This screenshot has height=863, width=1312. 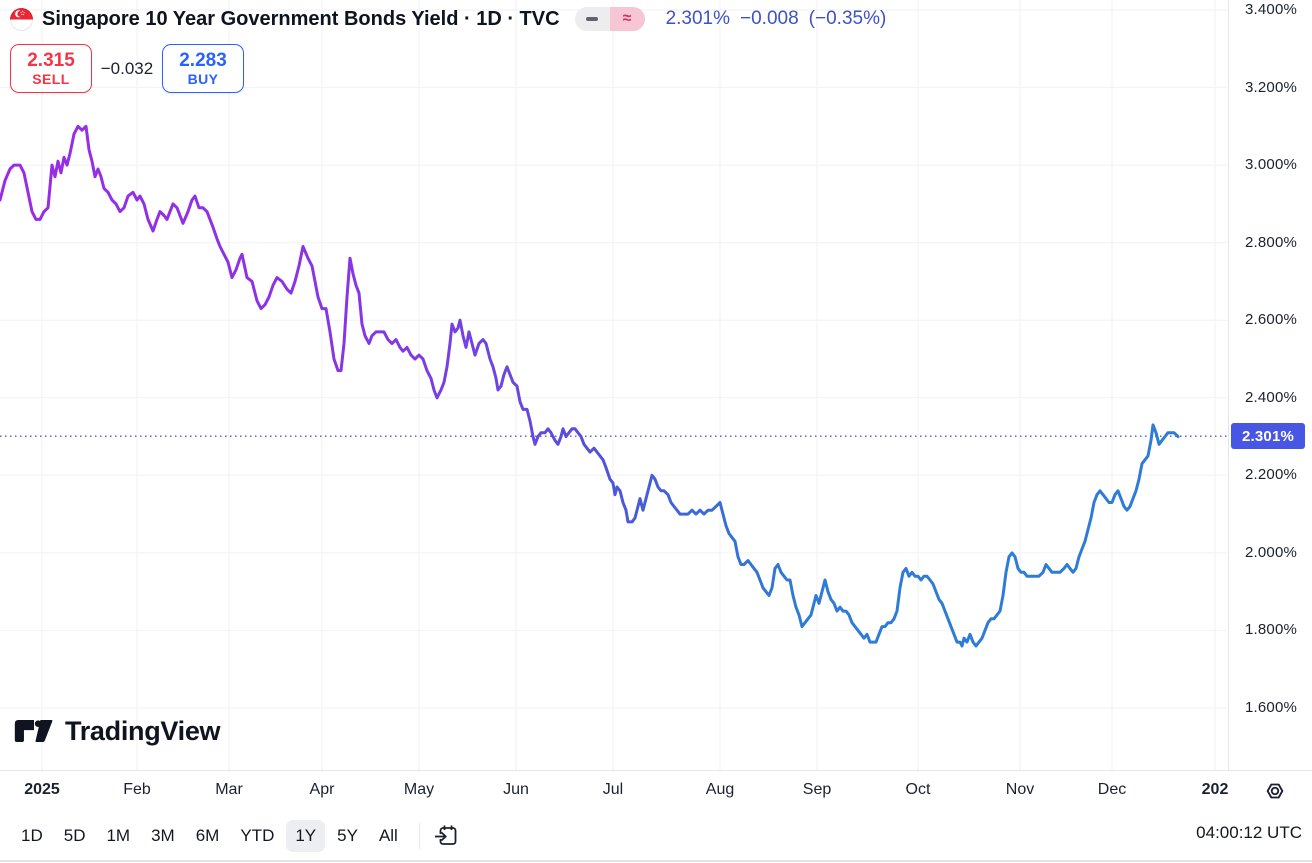 I want to click on range-button-5y: 5Y, so click(x=347, y=835).